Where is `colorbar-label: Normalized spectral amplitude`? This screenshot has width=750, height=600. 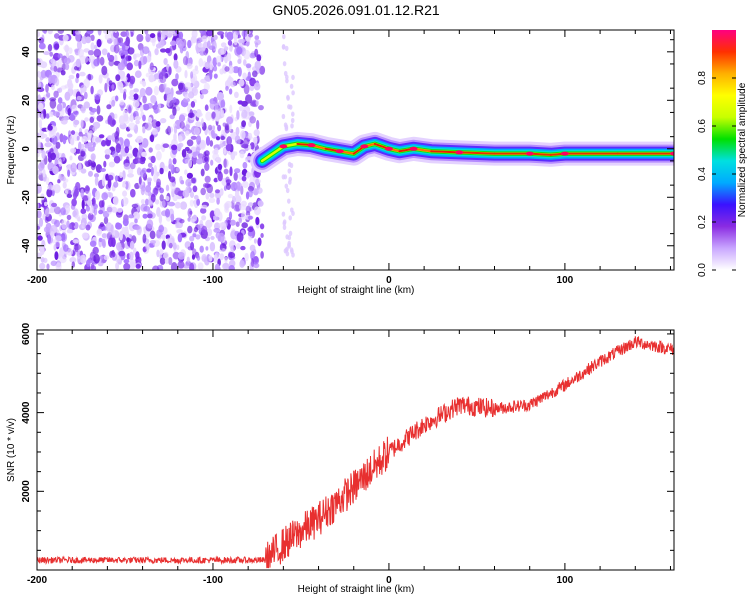 colorbar-label: Normalized spectral amplitude is located at coordinates (742, 149).